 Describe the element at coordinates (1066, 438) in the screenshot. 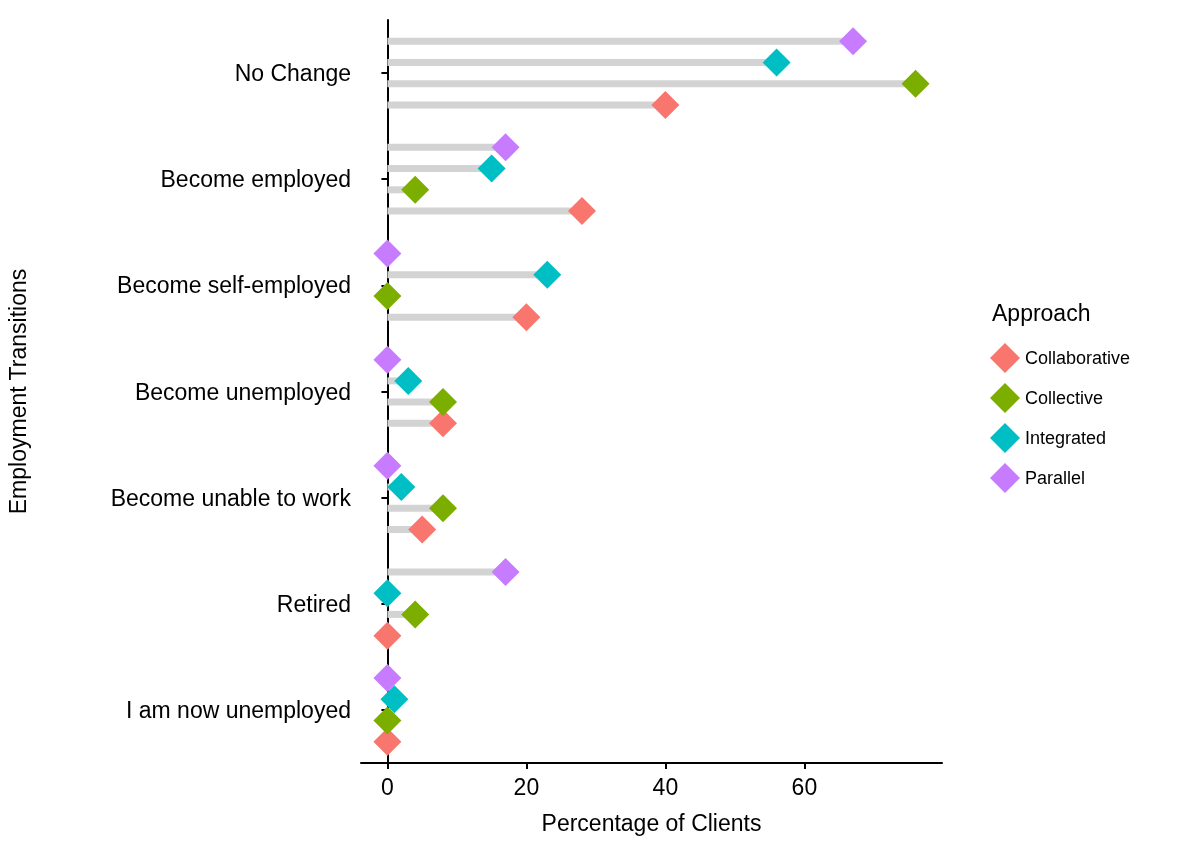

I see `legend-label: Integrated` at that location.